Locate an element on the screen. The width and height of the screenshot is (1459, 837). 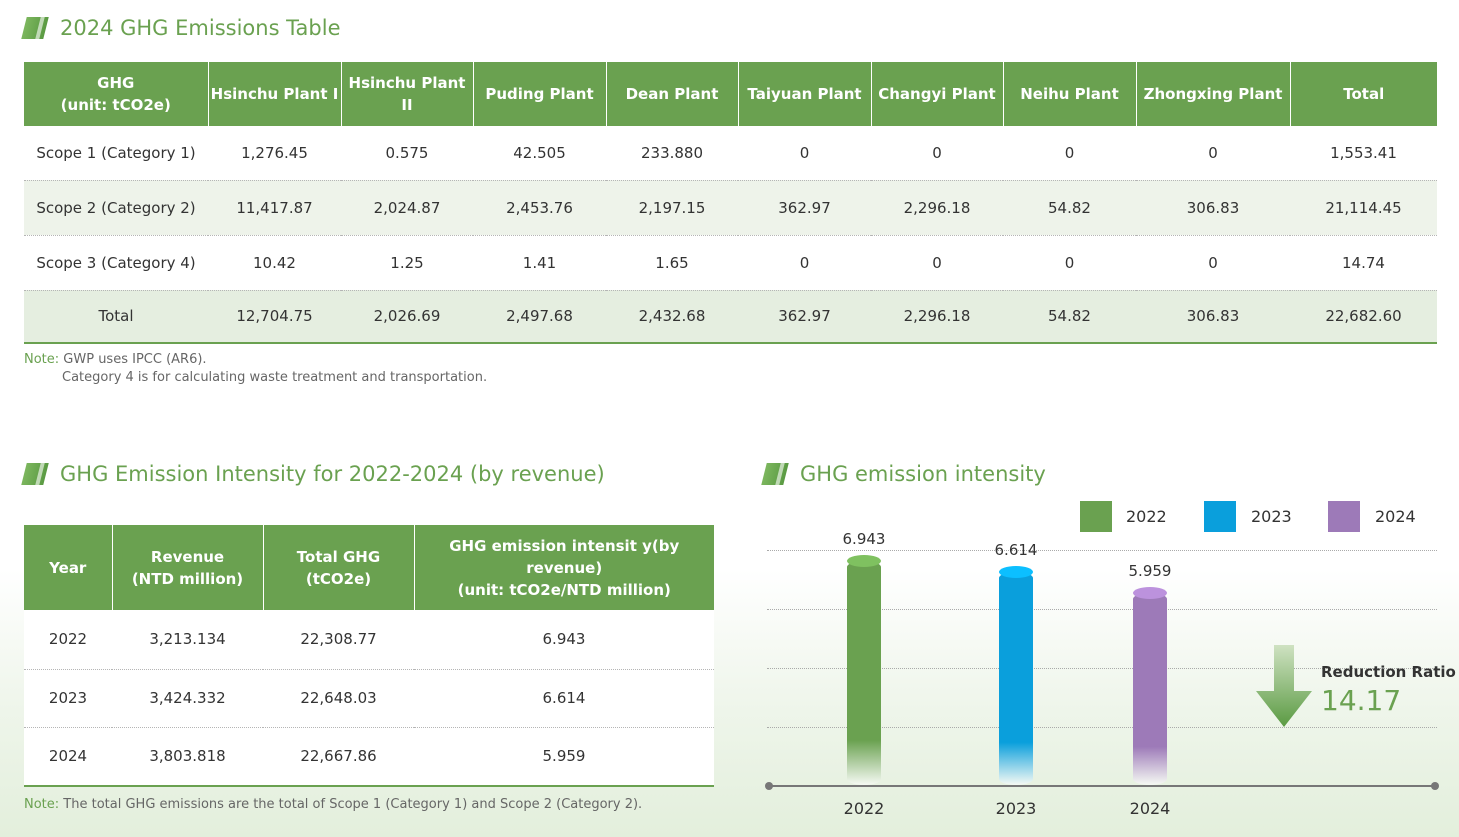
row-label: Scope 3 (Category 4) is located at coordinates (116, 263).